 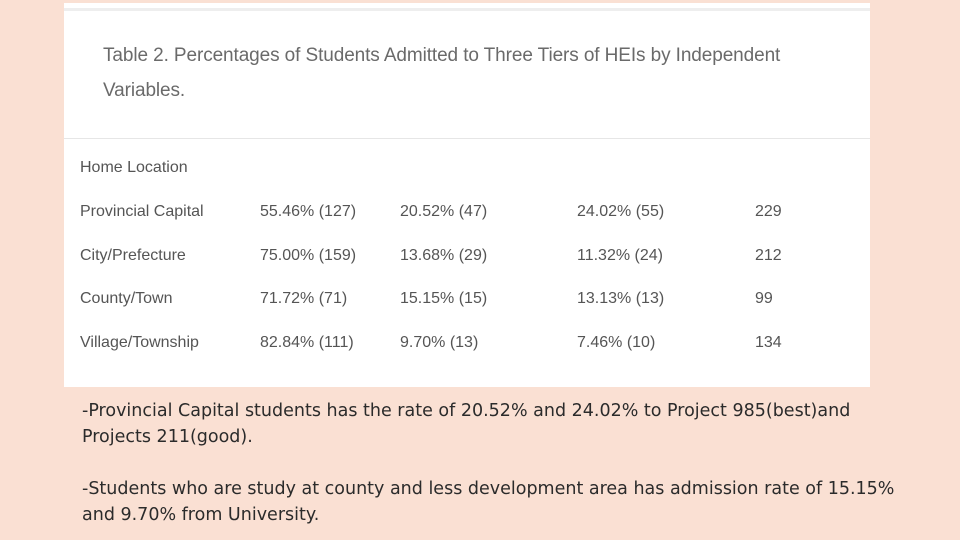 What do you see at coordinates (133, 255) in the screenshot?
I see `row-label: City/Prefecture` at bounding box center [133, 255].